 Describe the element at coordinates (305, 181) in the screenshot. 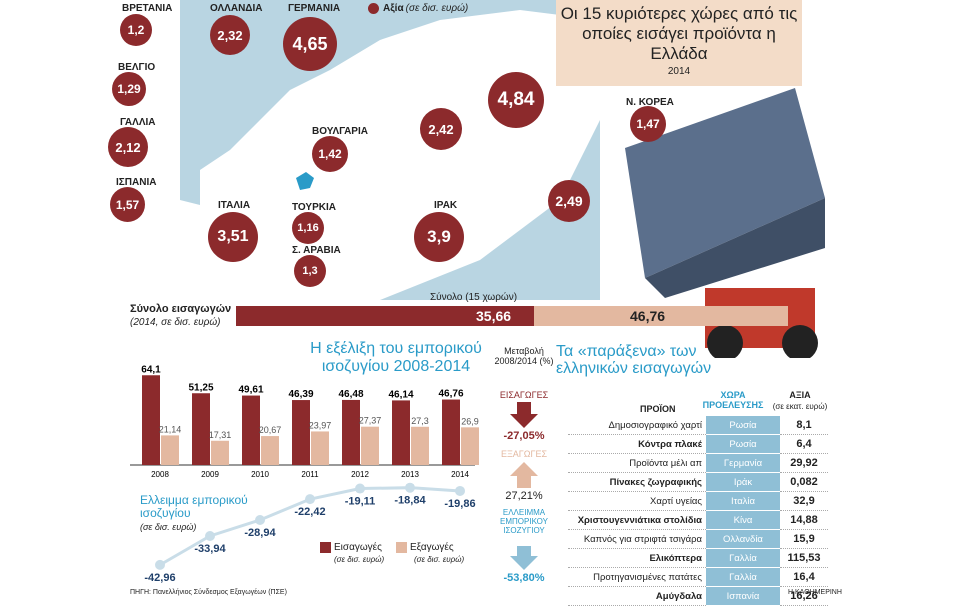

I see `greece-shape` at that location.